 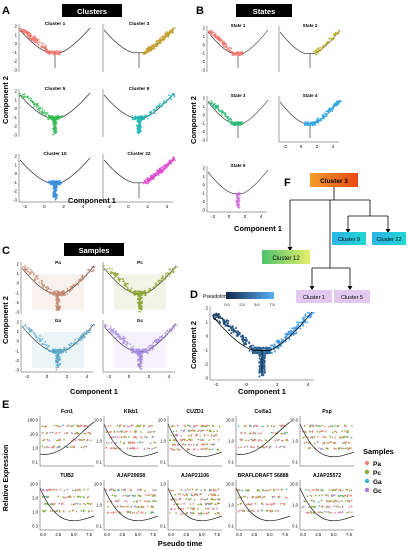 What do you see at coordinates (186, 534) in the screenshot?
I see `x-tick-label: 2.5` at bounding box center [186, 534].